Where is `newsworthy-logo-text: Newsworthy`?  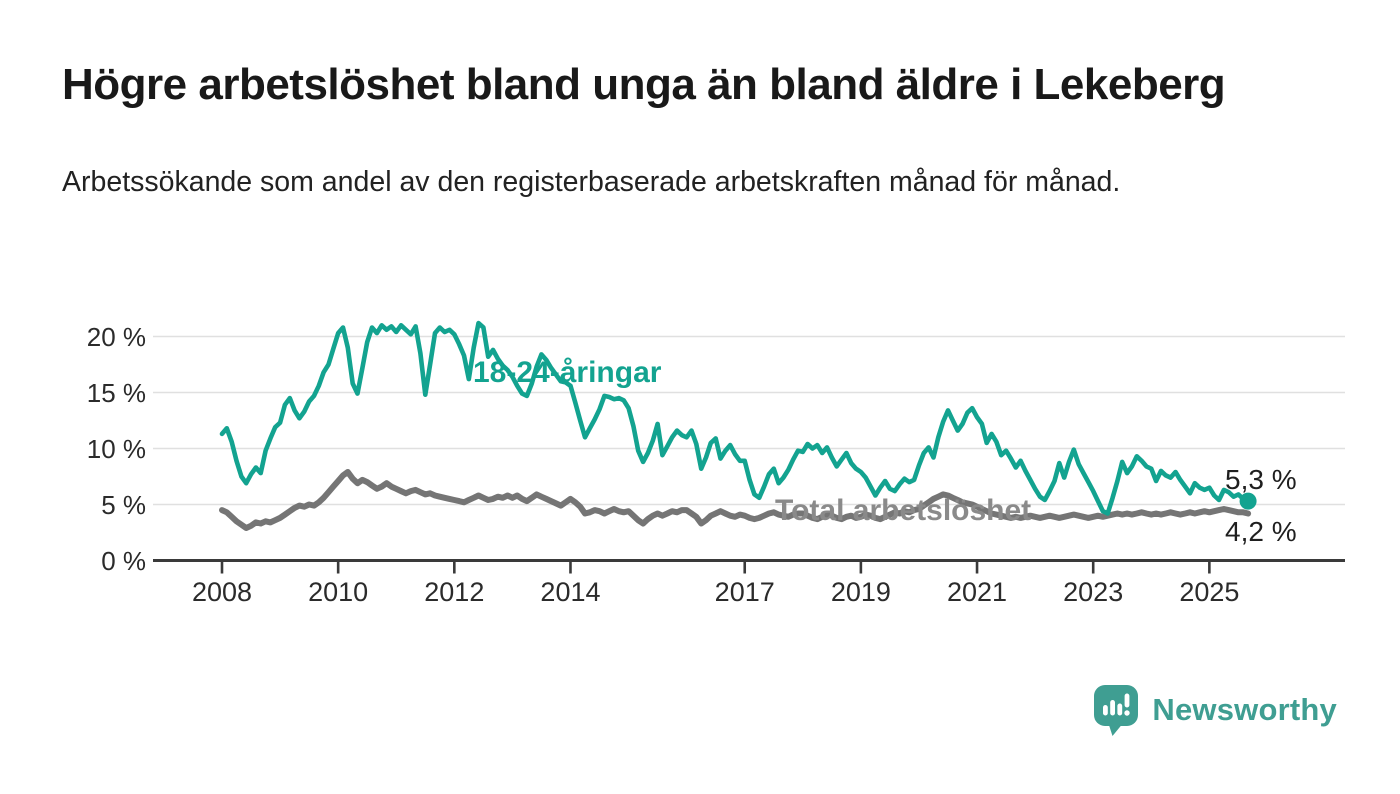
newsworthy-logo-text: Newsworthy is located at coordinates (1244, 709).